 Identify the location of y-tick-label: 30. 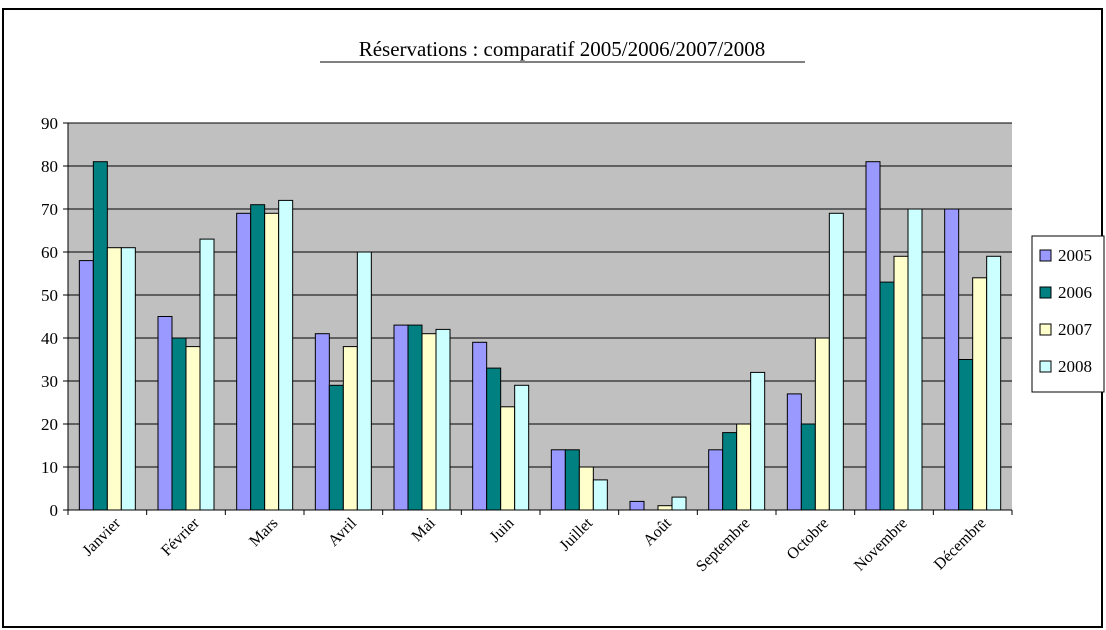
(49, 381).